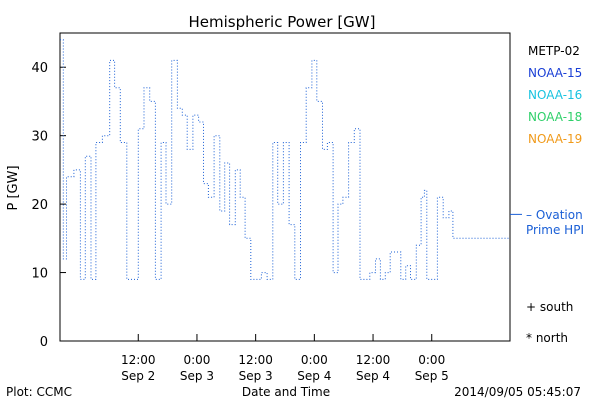 This screenshot has width=600, height=400. I want to click on legend-item-noaa-18: NOAA-18, so click(555, 117).